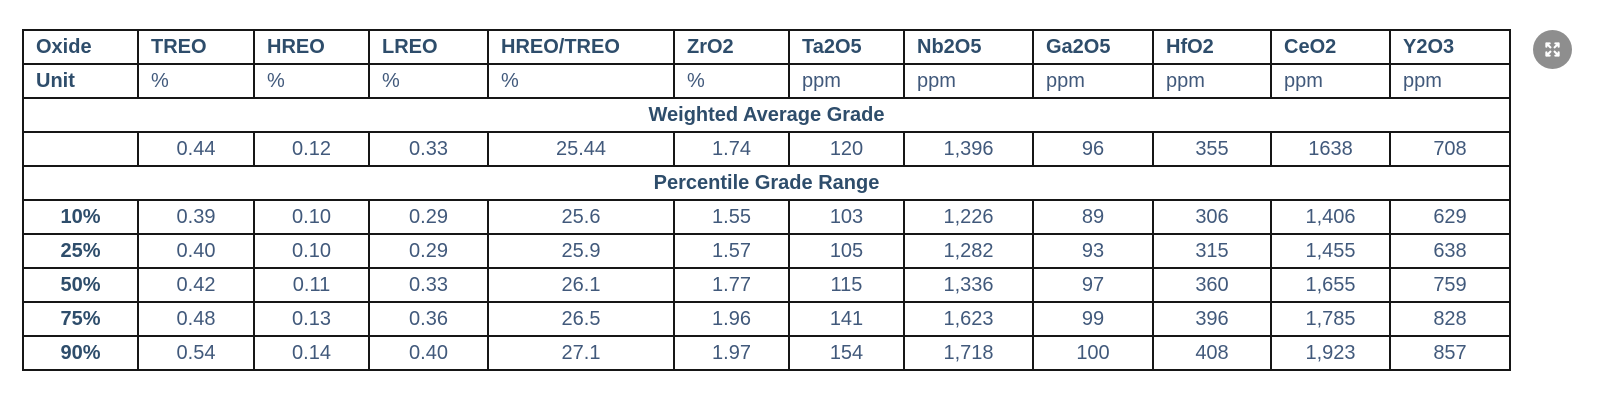  Describe the element at coordinates (1212, 217) in the screenshot. I see `value-cell-hfo2: 306` at that location.